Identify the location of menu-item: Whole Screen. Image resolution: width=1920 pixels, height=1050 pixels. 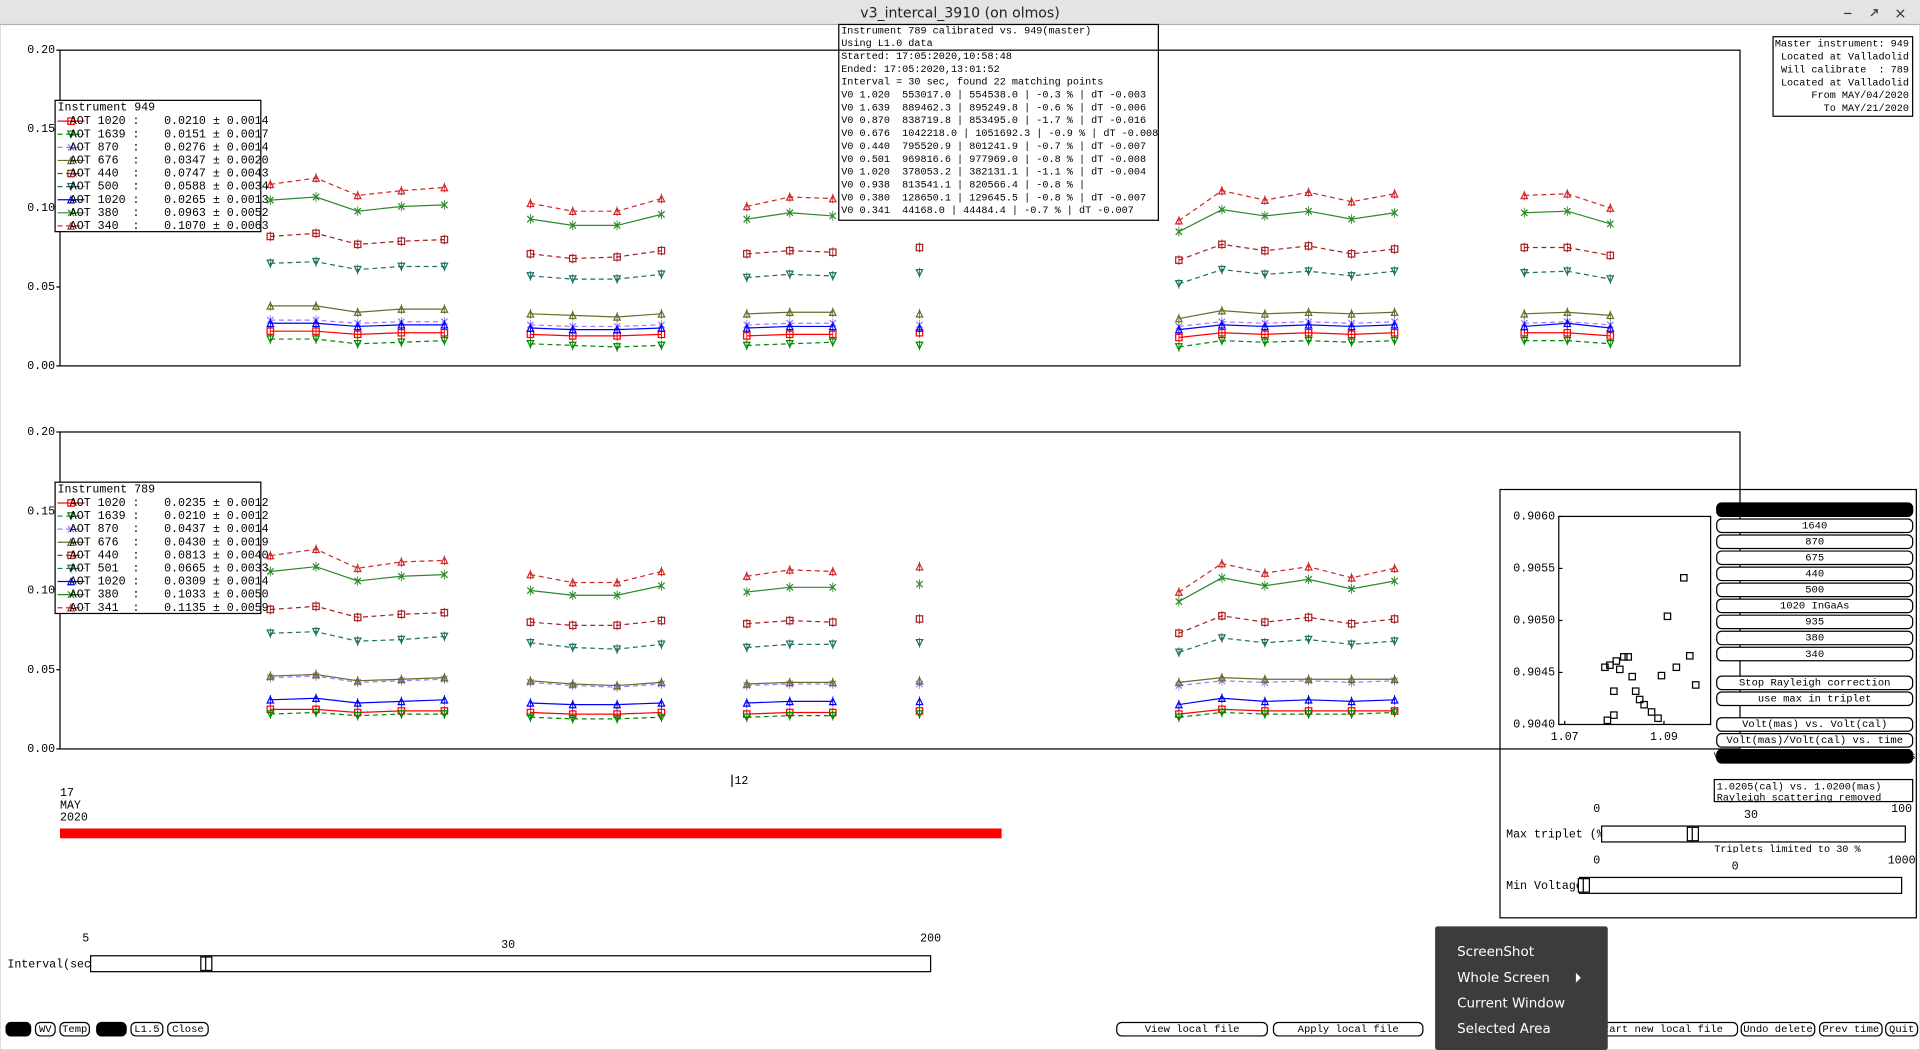
(1503, 978).